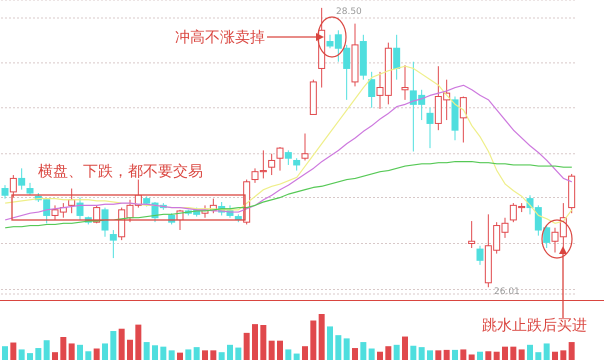 Image resolution: width=604 pixels, height=362 pixels. I want to click on annotation: 26.01, so click(507, 292).